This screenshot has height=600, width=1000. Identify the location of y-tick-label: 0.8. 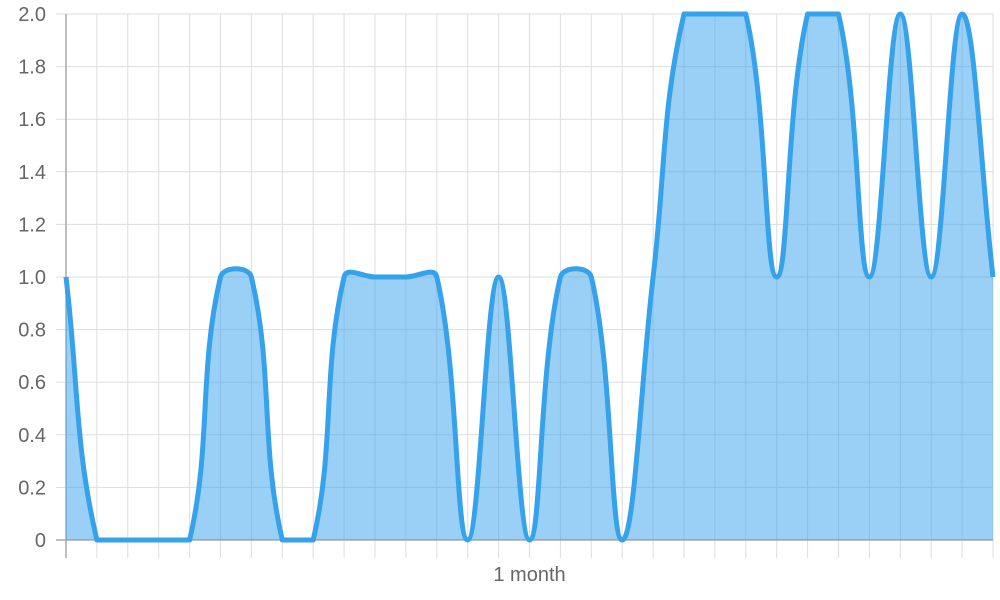
(32, 331).